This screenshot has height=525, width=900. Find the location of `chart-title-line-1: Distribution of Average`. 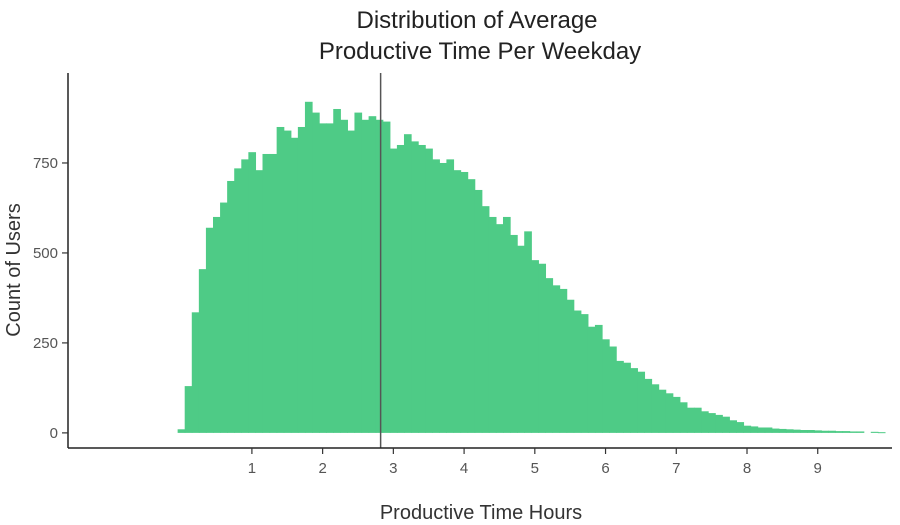

chart-title-line-1: Distribution of Average is located at coordinates (476, 20).